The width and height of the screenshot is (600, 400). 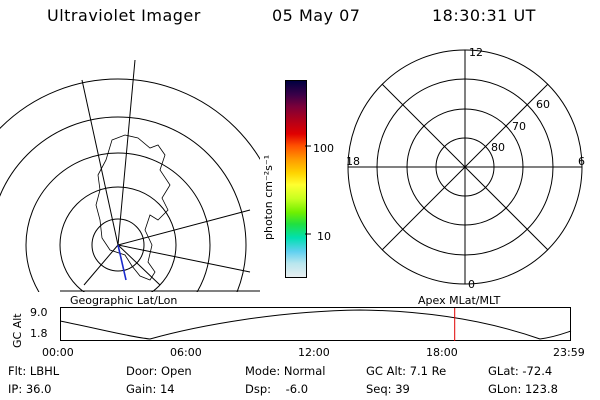 What do you see at coordinates (406, 371) in the screenshot?
I see `gc-alt-readout: GC Alt: 7.1 Re` at bounding box center [406, 371].